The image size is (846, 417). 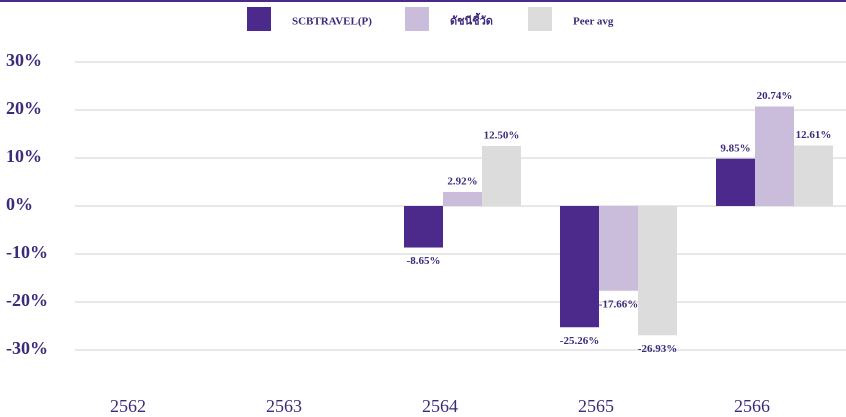 I want to click on y-tick-label: 10%, so click(x=24, y=156).